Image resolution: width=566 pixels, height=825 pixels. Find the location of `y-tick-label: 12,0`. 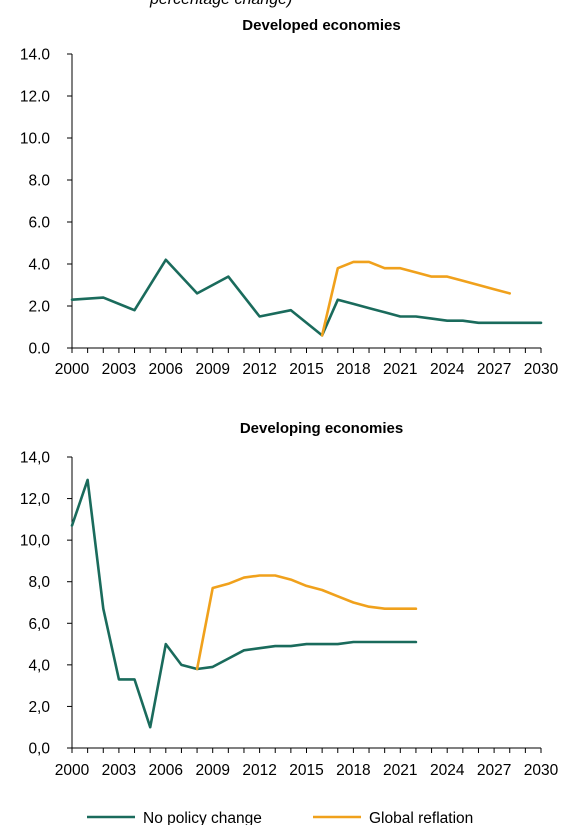

y-tick-label: 12,0 is located at coordinates (35, 499).